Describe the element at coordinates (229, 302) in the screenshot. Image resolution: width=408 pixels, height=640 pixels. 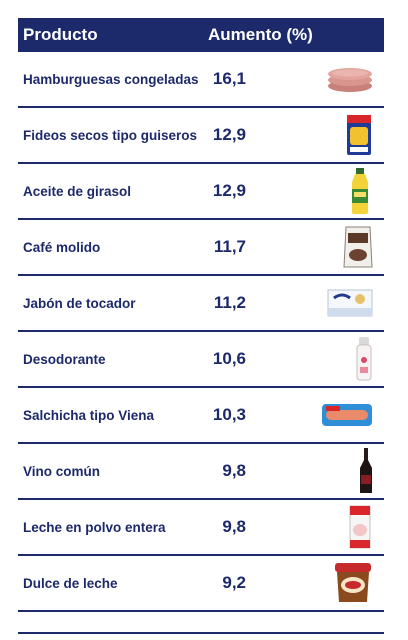
I see `increase-value: 11,2` at that location.